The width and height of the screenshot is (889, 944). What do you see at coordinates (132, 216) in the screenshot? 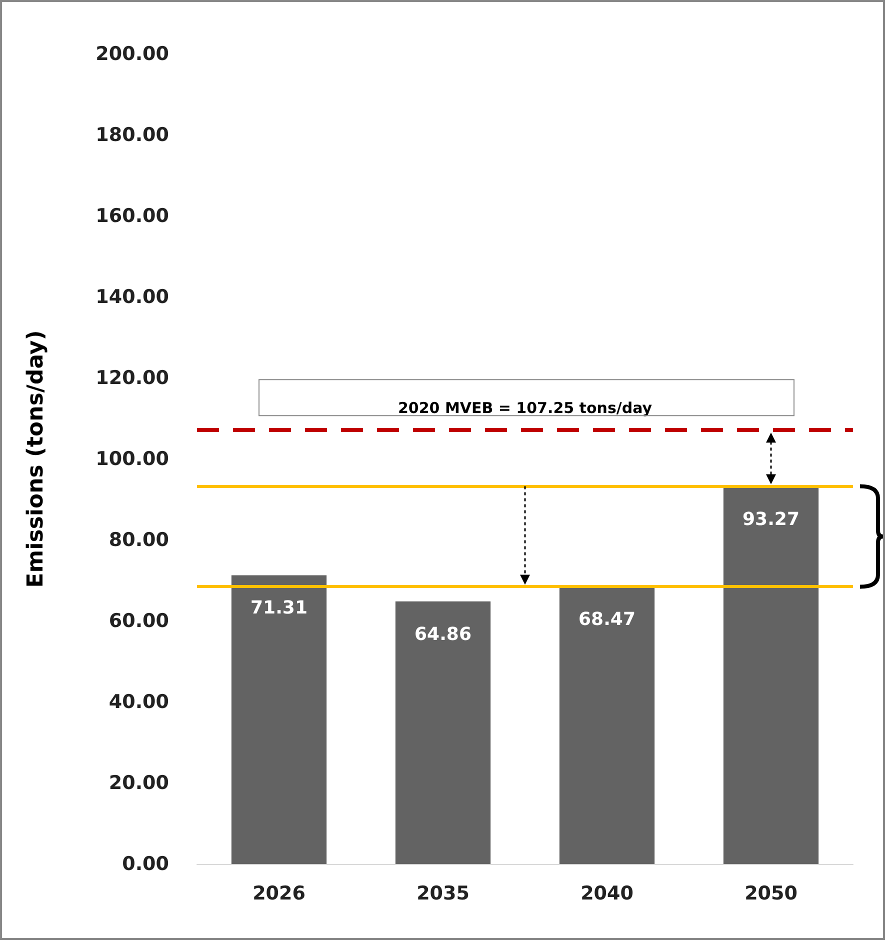
I see `y-tick-label: 160.00` at bounding box center [132, 216].